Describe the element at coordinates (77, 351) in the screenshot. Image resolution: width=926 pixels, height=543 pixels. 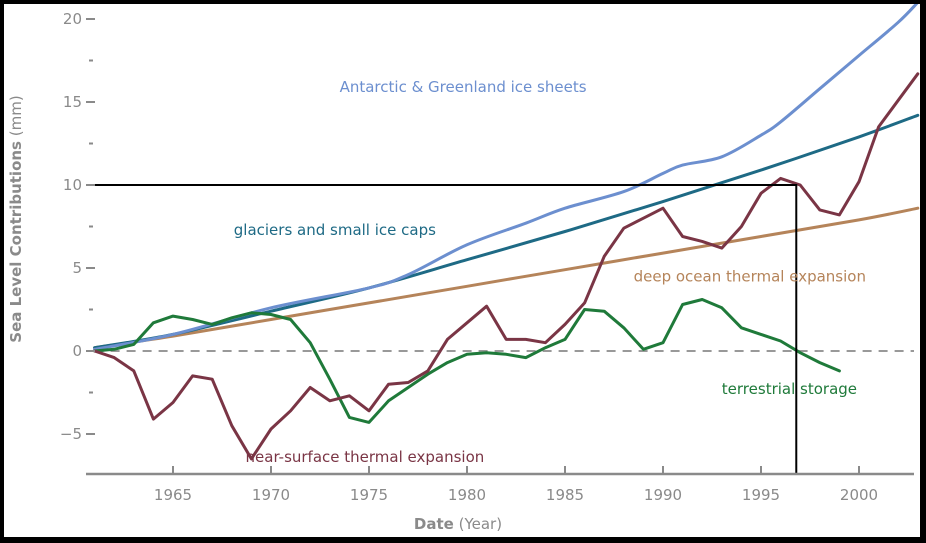
I see `y-tick-label: 0` at that location.